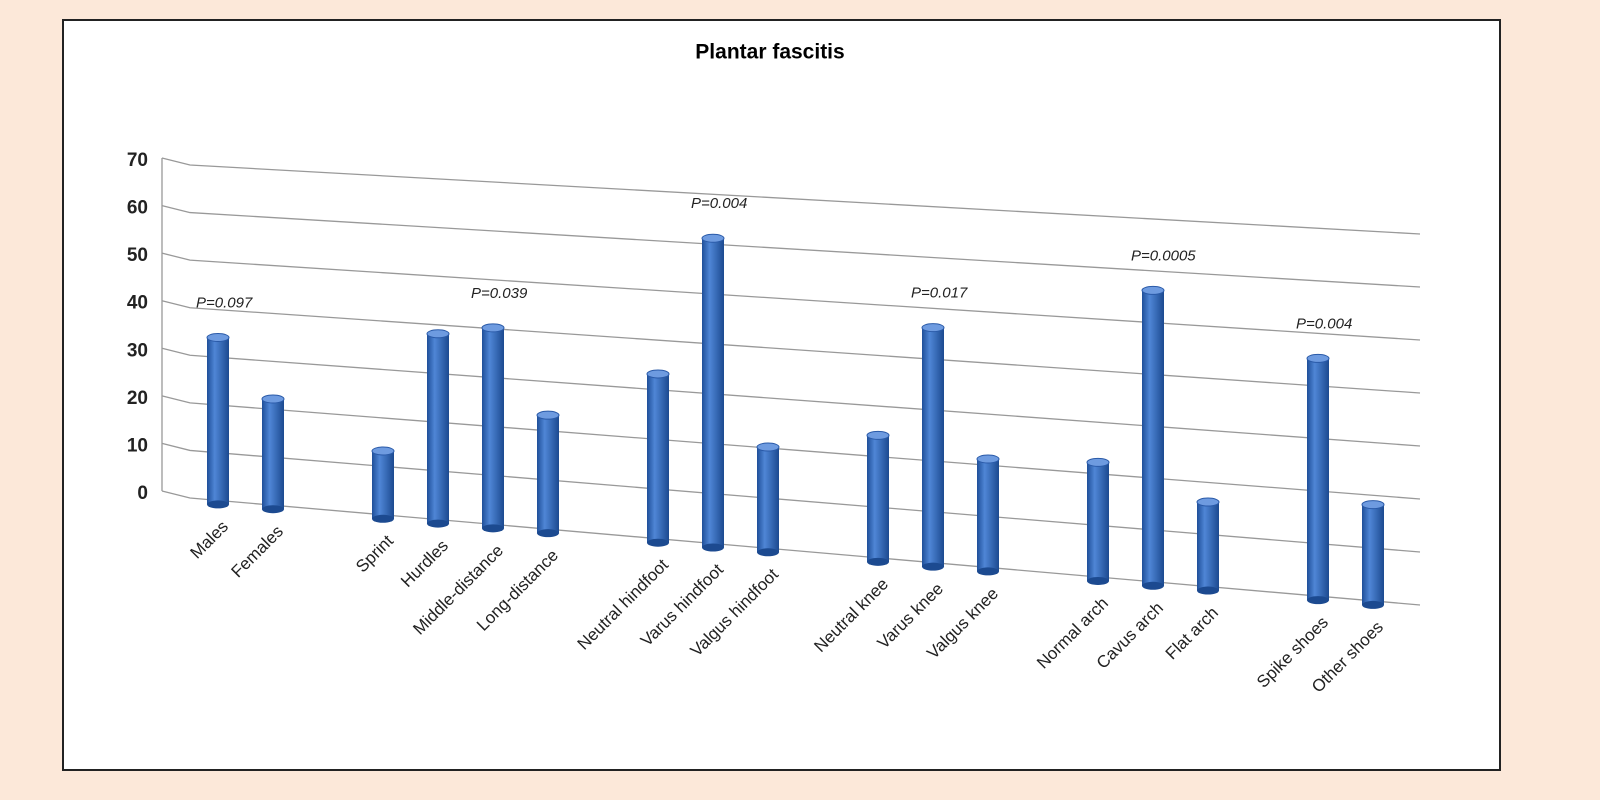 This screenshot has width=1600, height=800. What do you see at coordinates (137, 208) in the screenshot?
I see `y-tick-label: 60` at bounding box center [137, 208].